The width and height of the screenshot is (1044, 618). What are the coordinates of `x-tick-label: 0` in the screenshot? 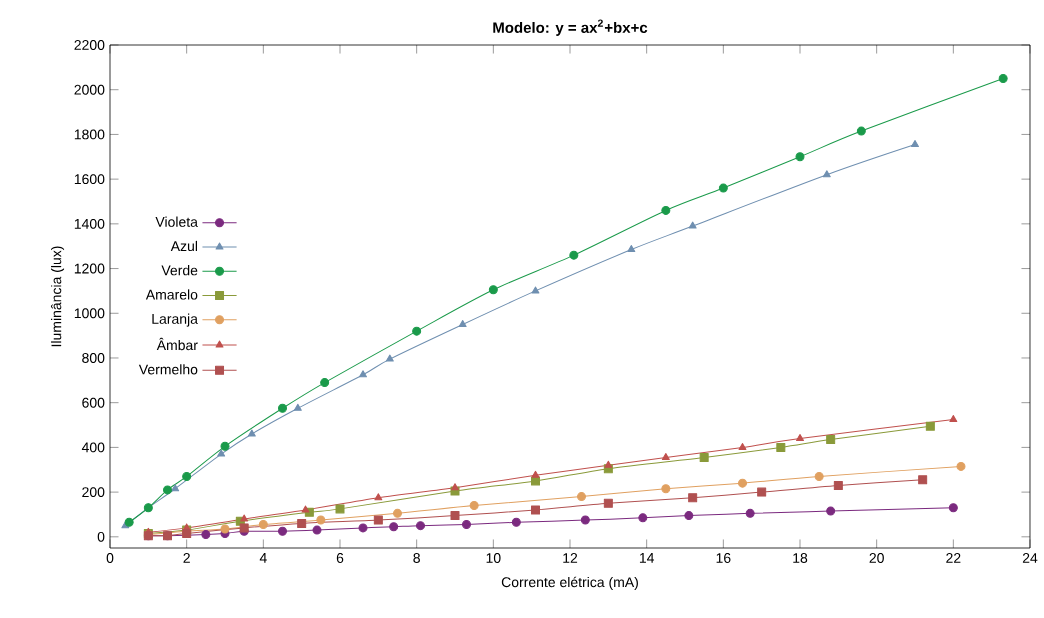 It's located at (110, 558).